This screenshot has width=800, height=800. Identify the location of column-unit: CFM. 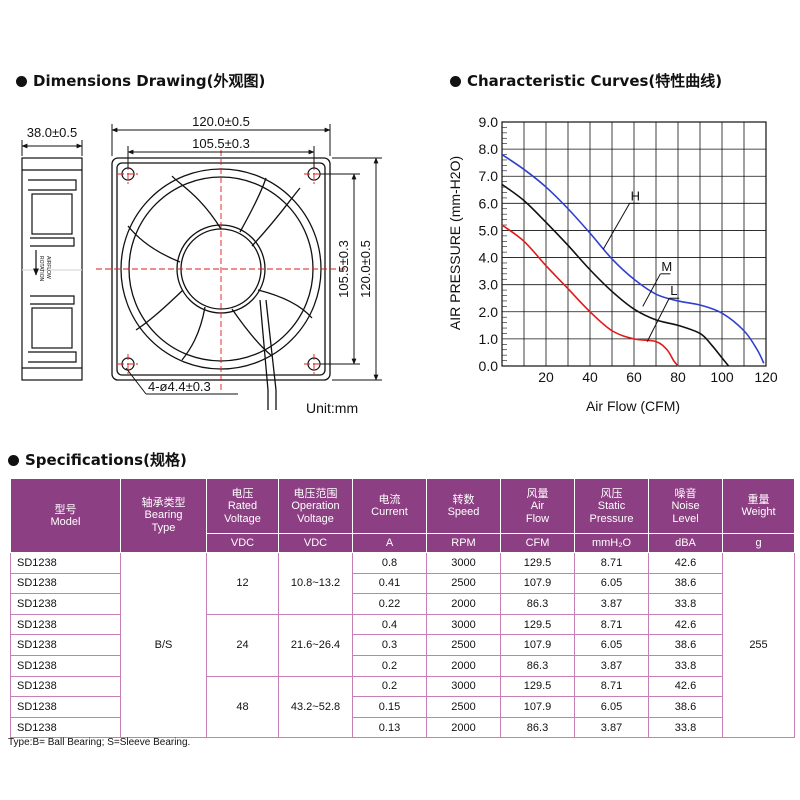
(537, 543).